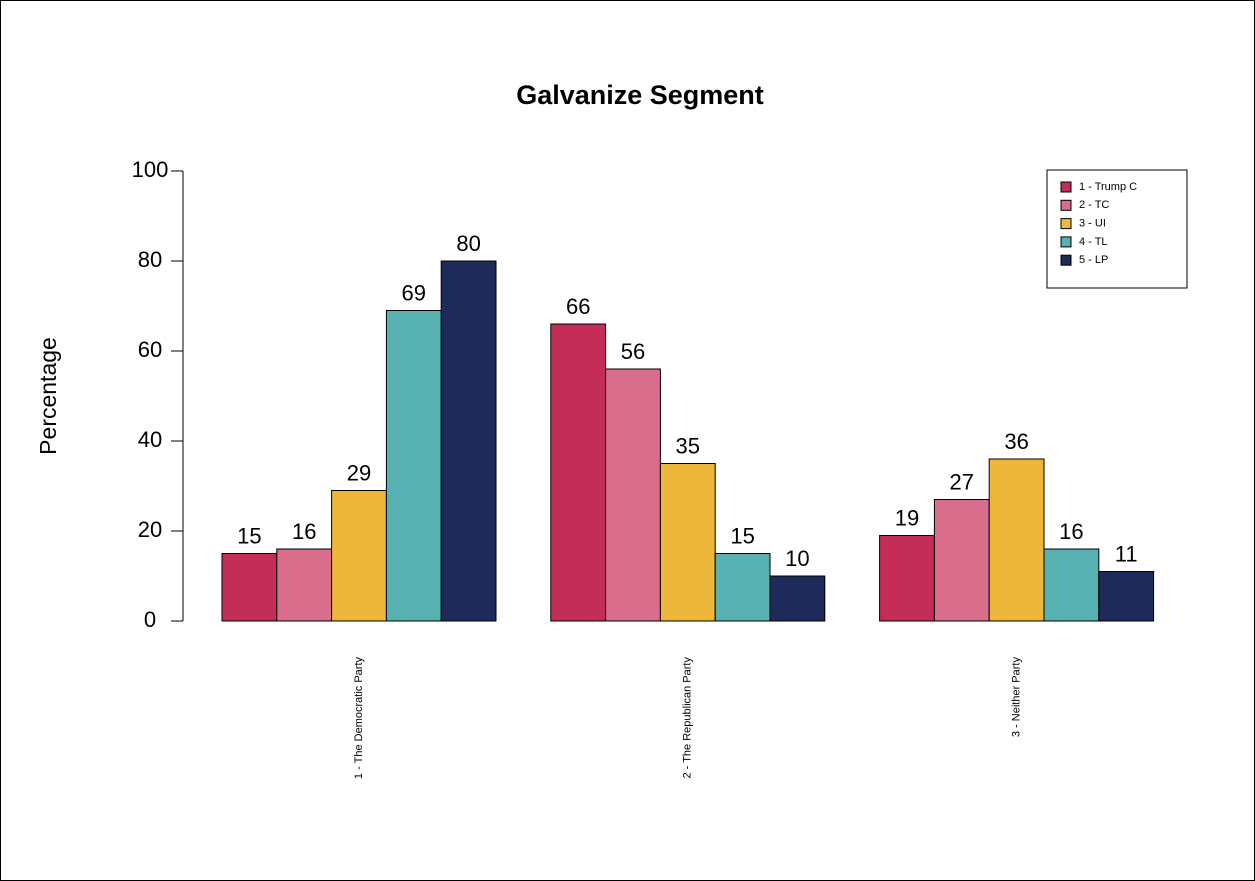  What do you see at coordinates (150, 349) in the screenshot?
I see `y-tick-label: 60` at bounding box center [150, 349].